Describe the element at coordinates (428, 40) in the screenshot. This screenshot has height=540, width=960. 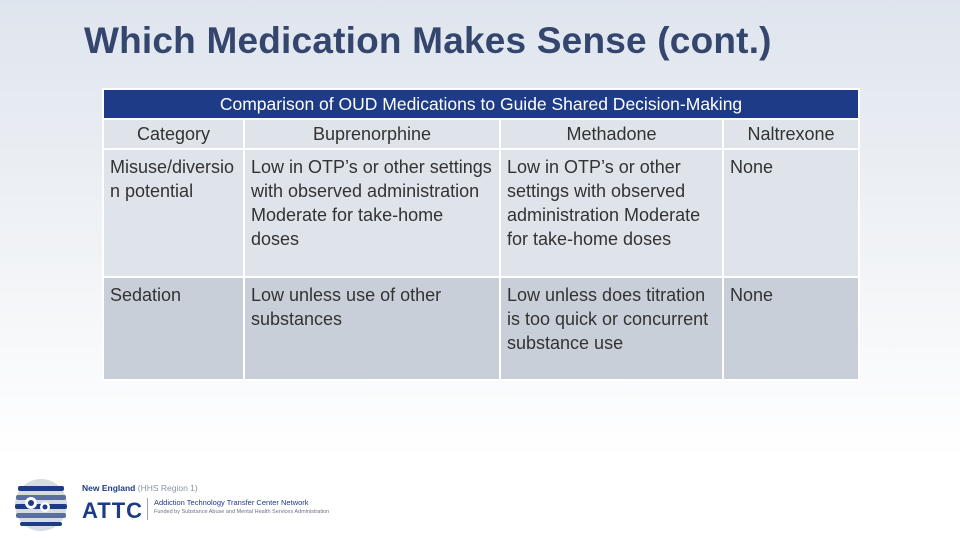
I see `slide-title: Which Medication Makes Sense (cont.)` at that location.